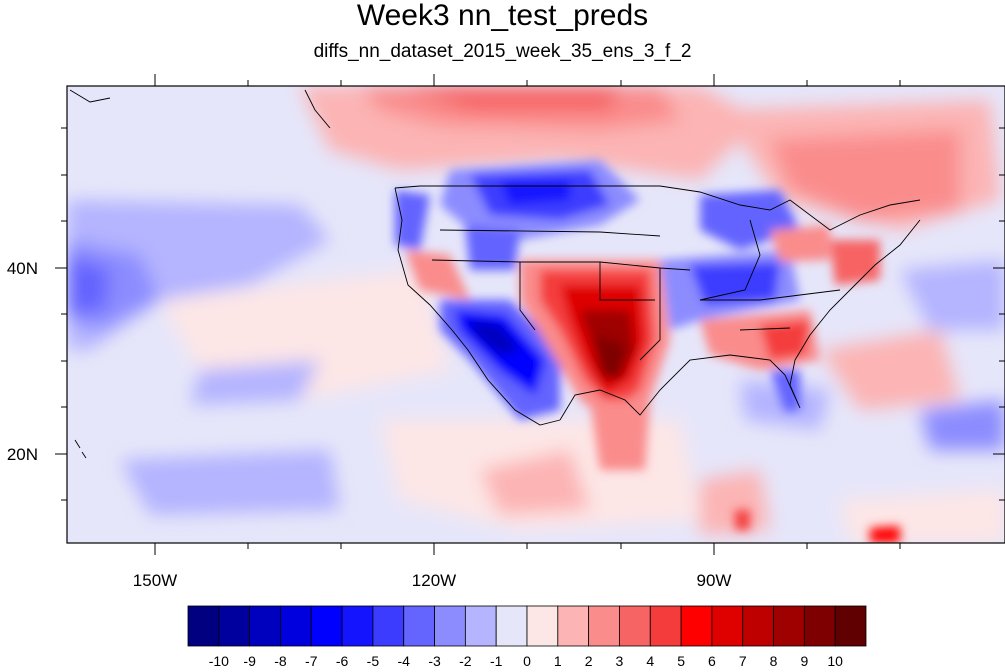 Image resolution: width=1005 pixels, height=672 pixels. Describe the element at coordinates (502, 16) in the screenshot. I see `plot-title: Week3 nn_test_preds` at that location.